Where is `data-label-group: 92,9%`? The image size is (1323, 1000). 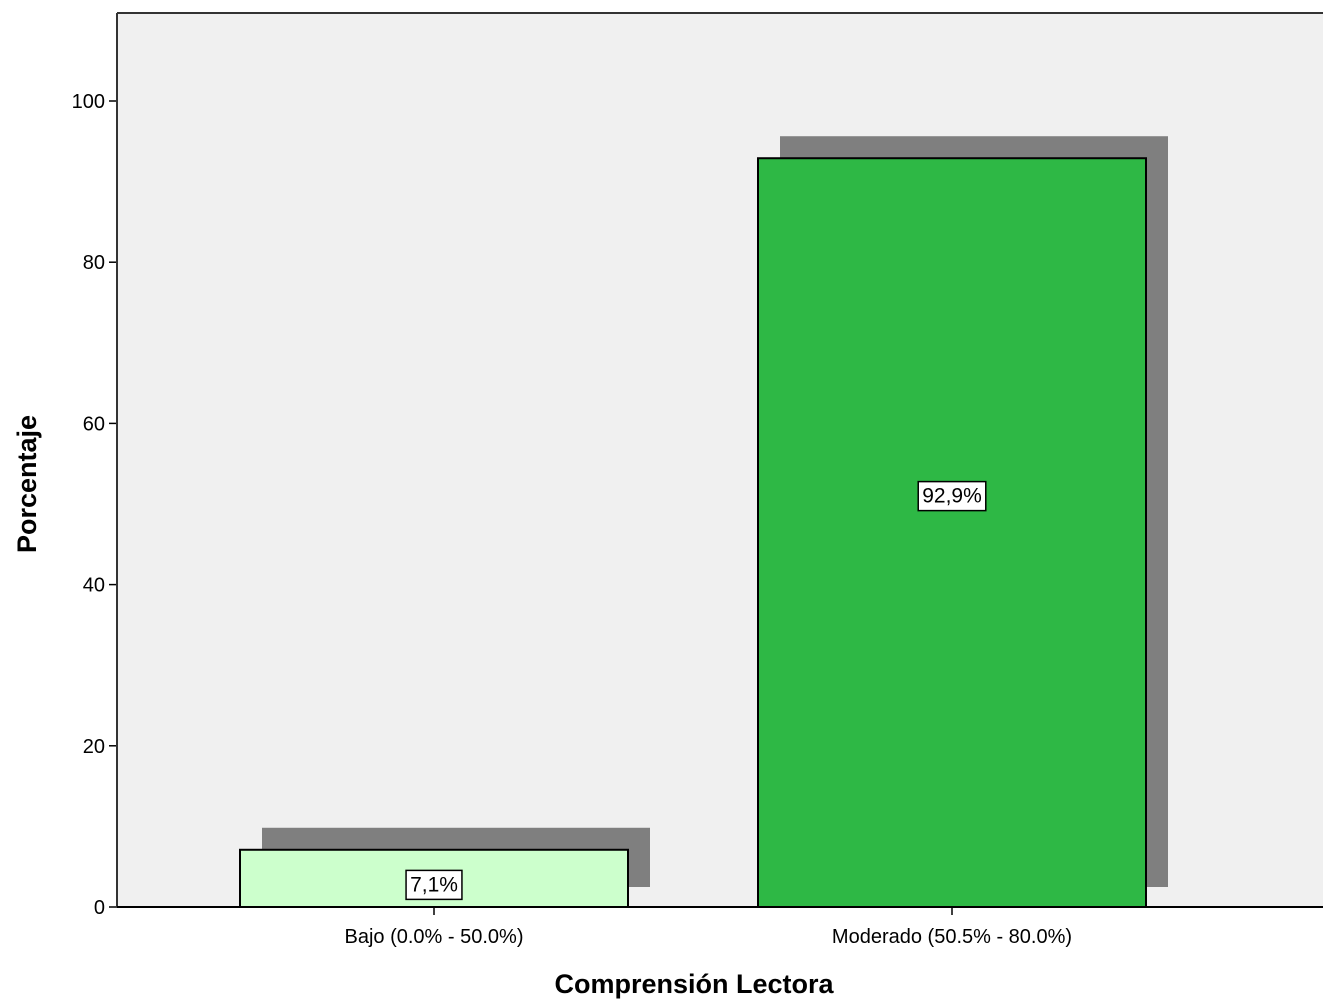 data-label-group: 92,9% is located at coordinates (952, 496).